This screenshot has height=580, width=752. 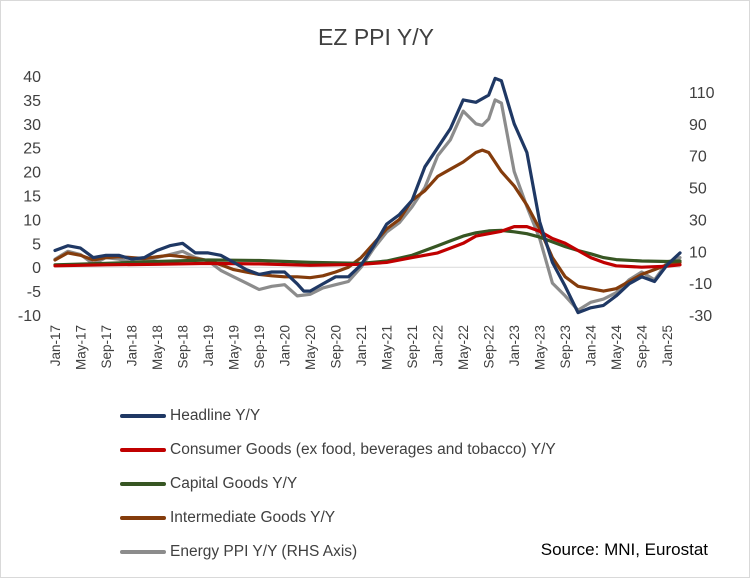 What do you see at coordinates (32, 220) in the screenshot?
I see `left-tick-label: 10` at bounding box center [32, 220].